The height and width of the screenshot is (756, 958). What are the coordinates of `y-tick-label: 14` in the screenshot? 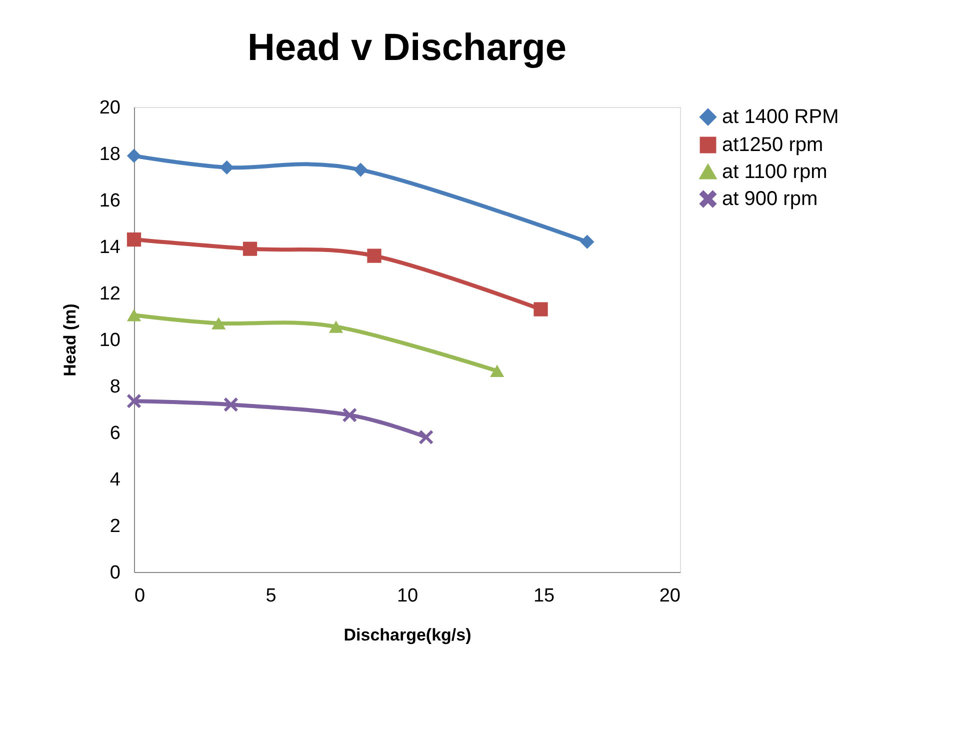 It's located at (110, 247).